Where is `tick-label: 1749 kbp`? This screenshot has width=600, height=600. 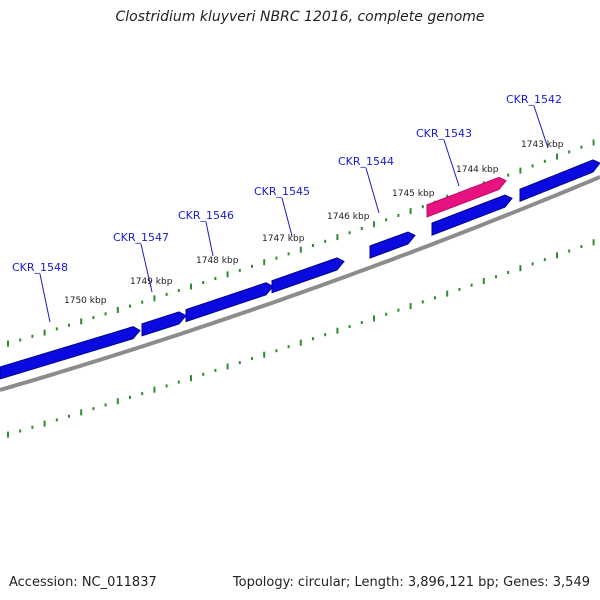 tick-label: 1749 kbp is located at coordinates (151, 282).